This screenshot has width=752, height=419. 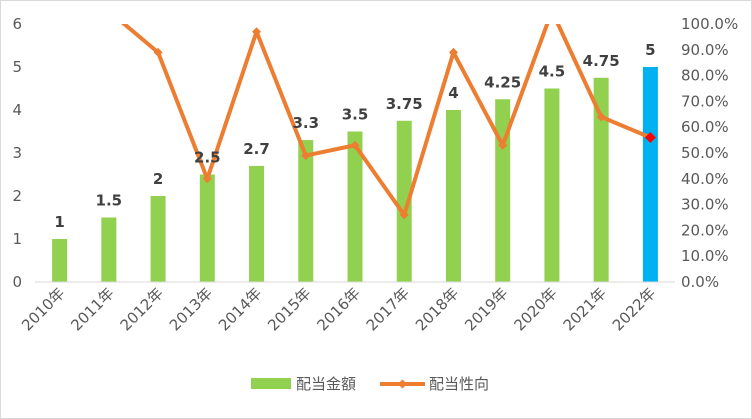 What do you see at coordinates (17, 239) in the screenshot?
I see `left-tick-label: 1` at bounding box center [17, 239].